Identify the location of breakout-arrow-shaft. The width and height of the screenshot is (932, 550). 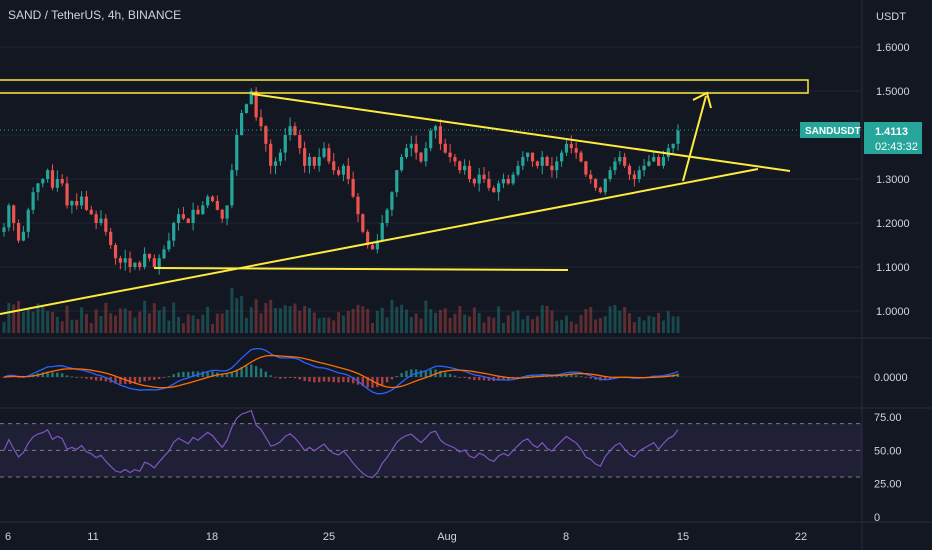
(694, 138).